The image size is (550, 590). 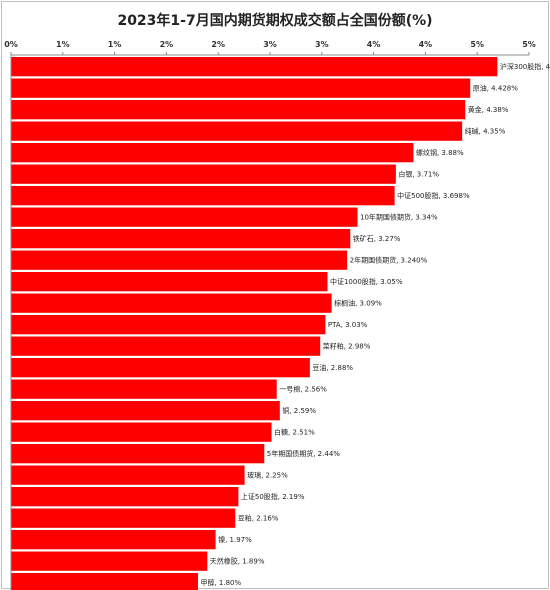 What do you see at coordinates (389, 260) in the screenshot?
I see `data-label: 2年期国债期货, 3.240%` at bounding box center [389, 260].